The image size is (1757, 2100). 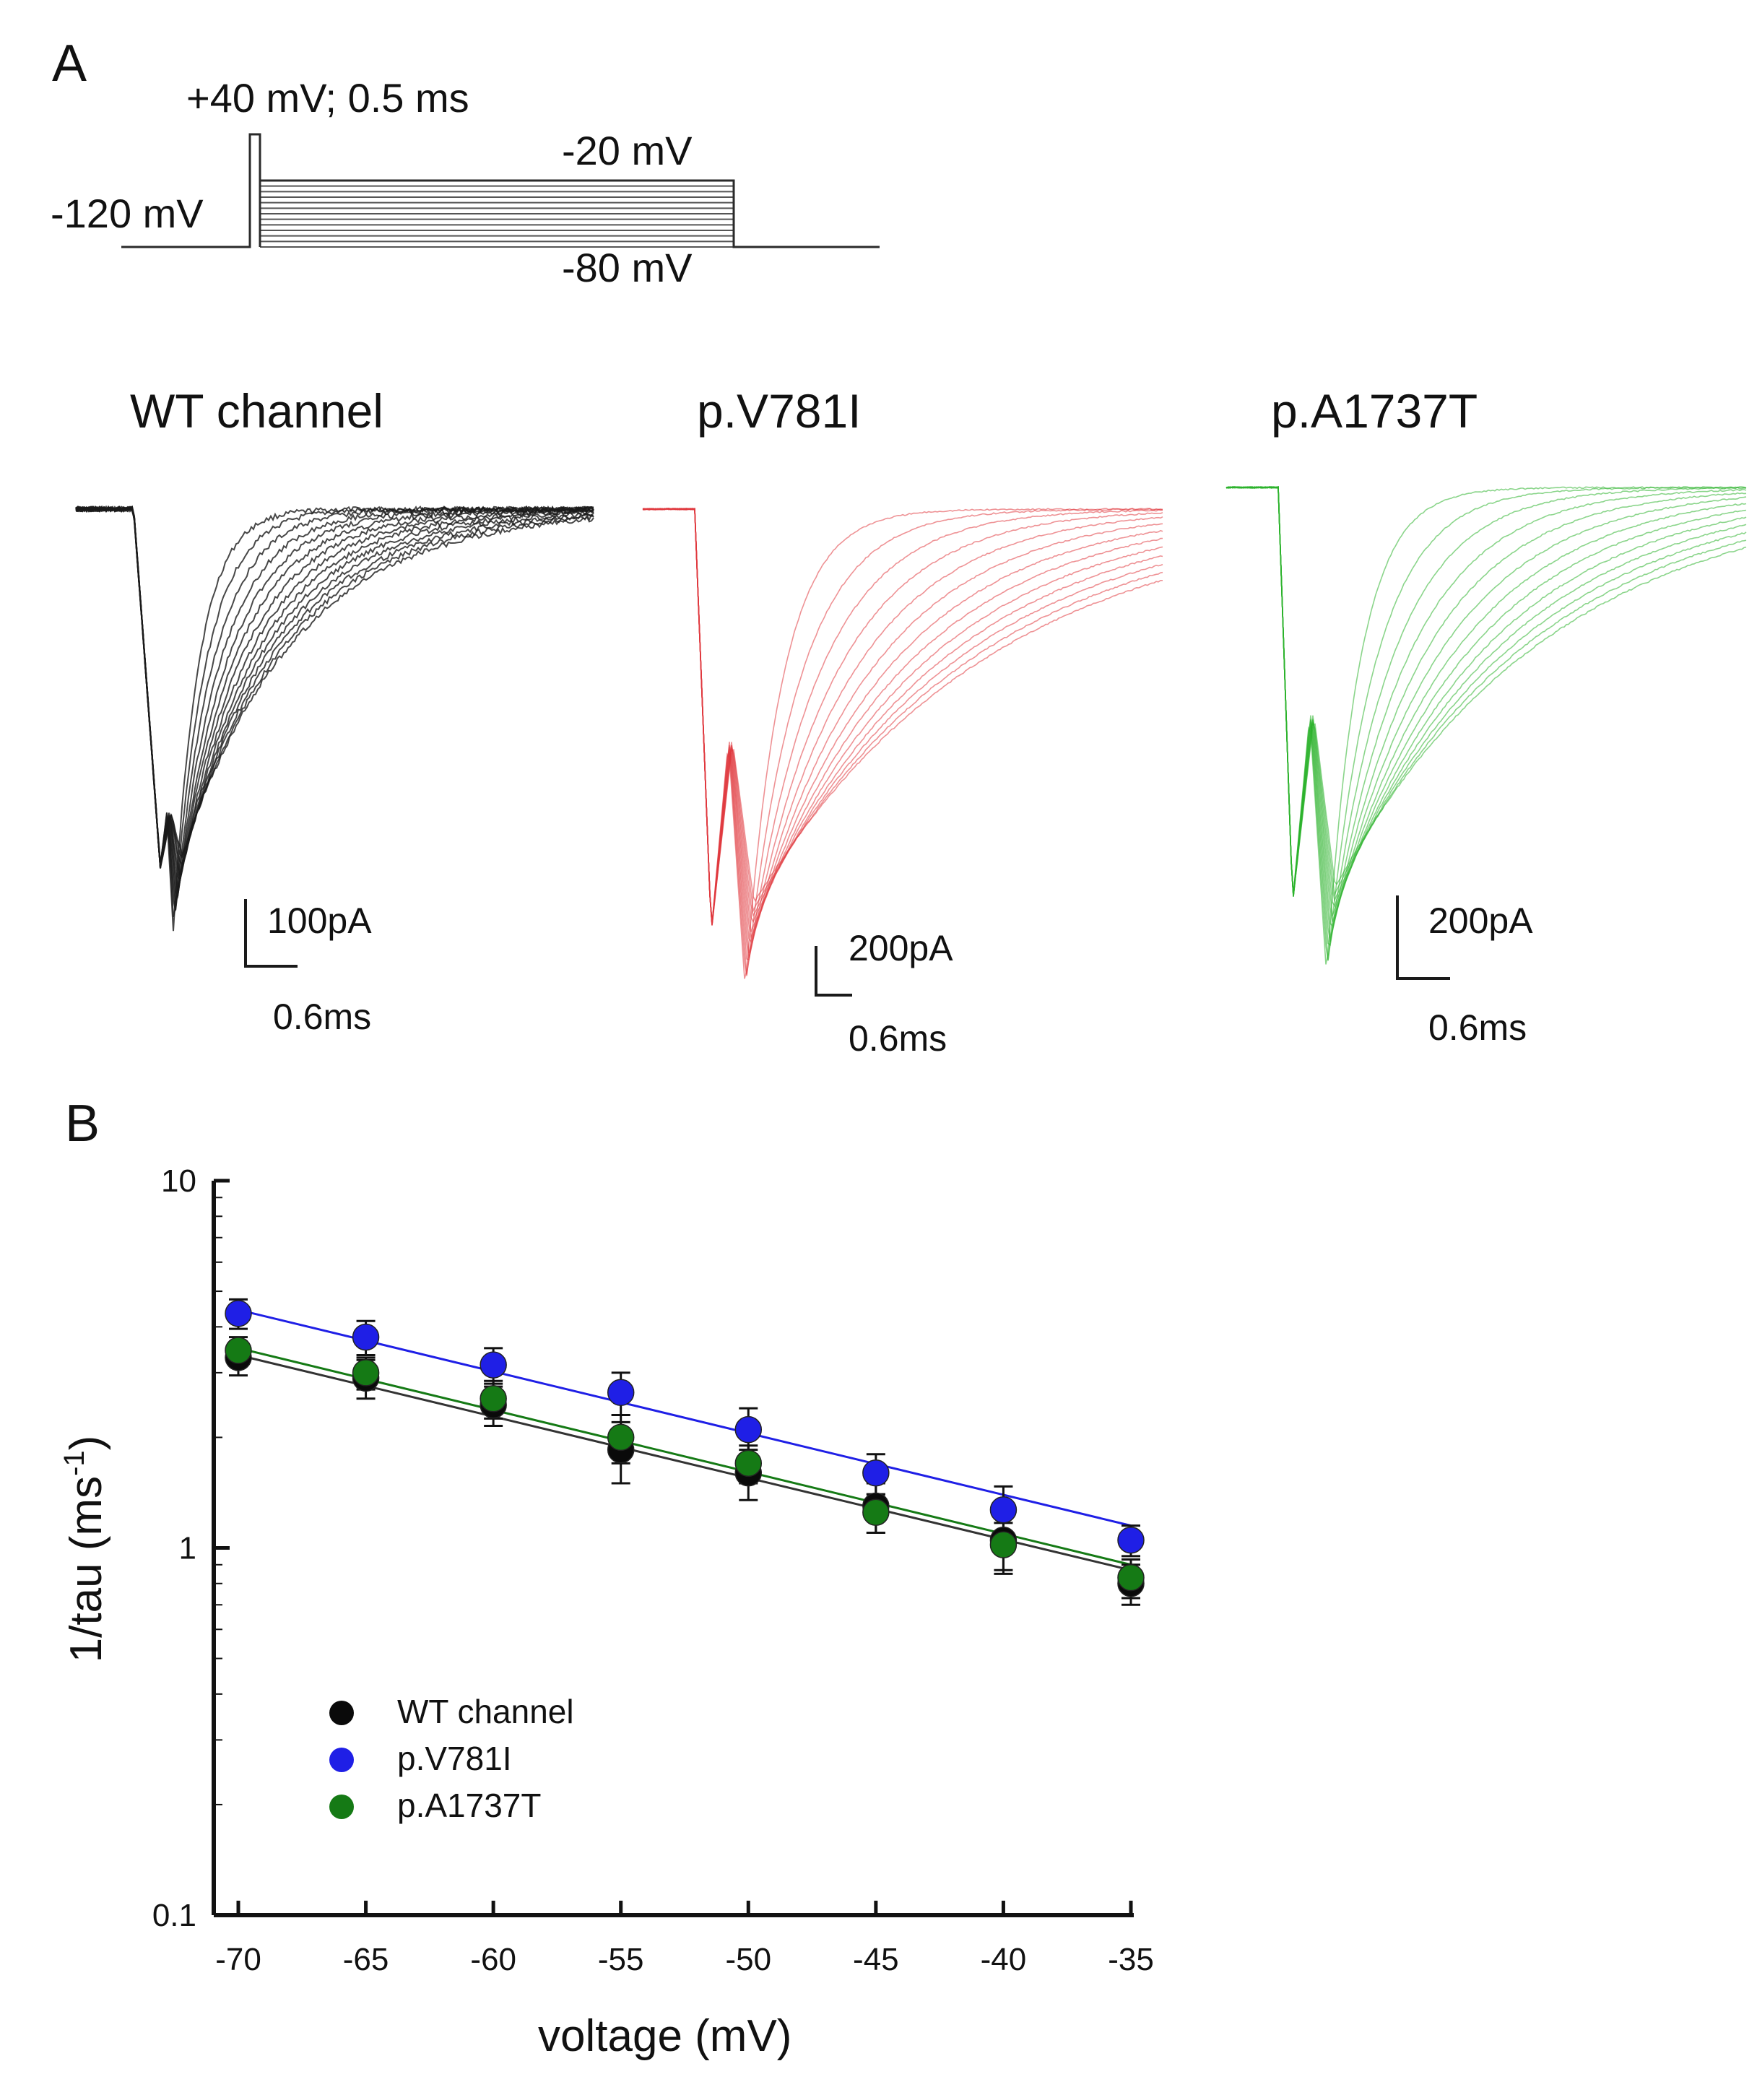 What do you see at coordinates (748, 1960) in the screenshot?
I see `x-tick-label: -50` at bounding box center [748, 1960].